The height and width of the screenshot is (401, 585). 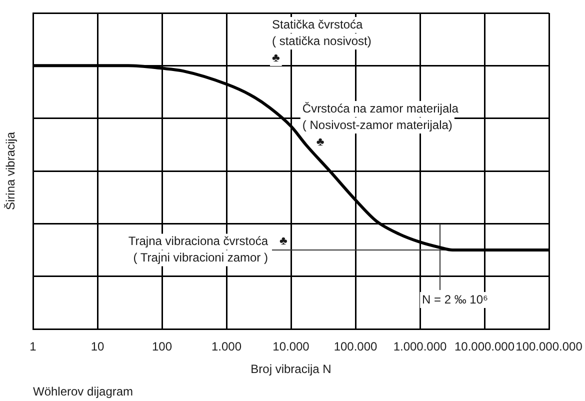 I want to click on x-tick-label: 1.000.000, so click(x=420, y=347).